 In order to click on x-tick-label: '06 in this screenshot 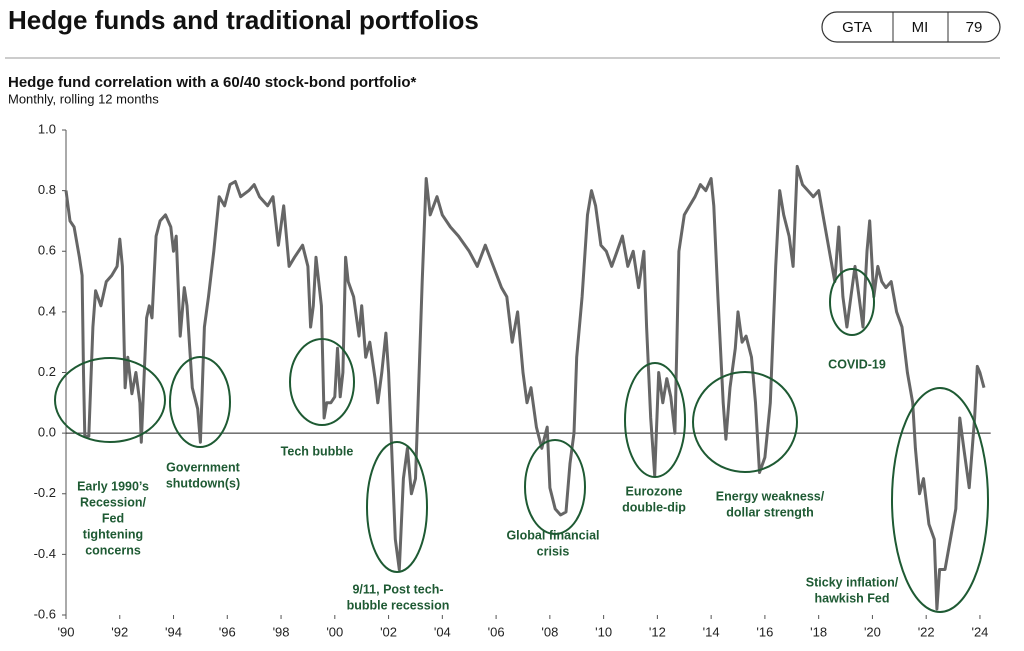, I will do `click(496, 631)`.